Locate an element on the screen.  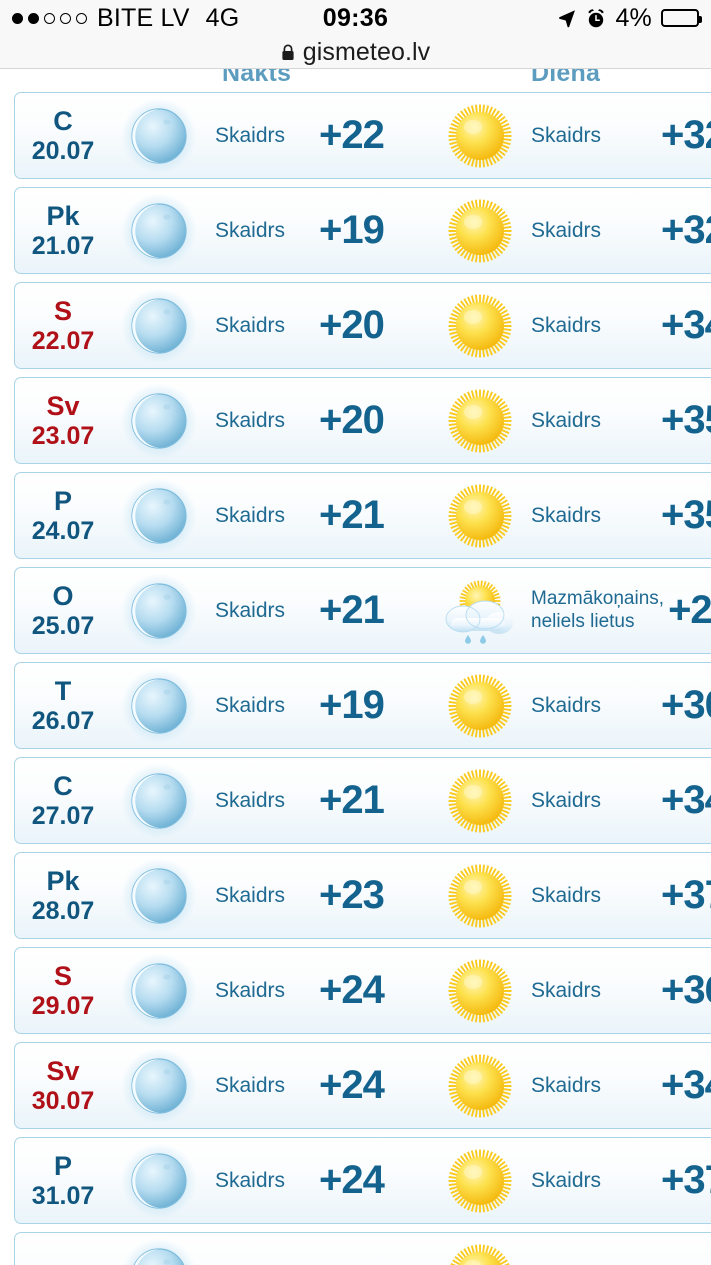
forecast-row: T26.07 Skaidrs +19 Skaidrs +30 is located at coordinates (362, 705).